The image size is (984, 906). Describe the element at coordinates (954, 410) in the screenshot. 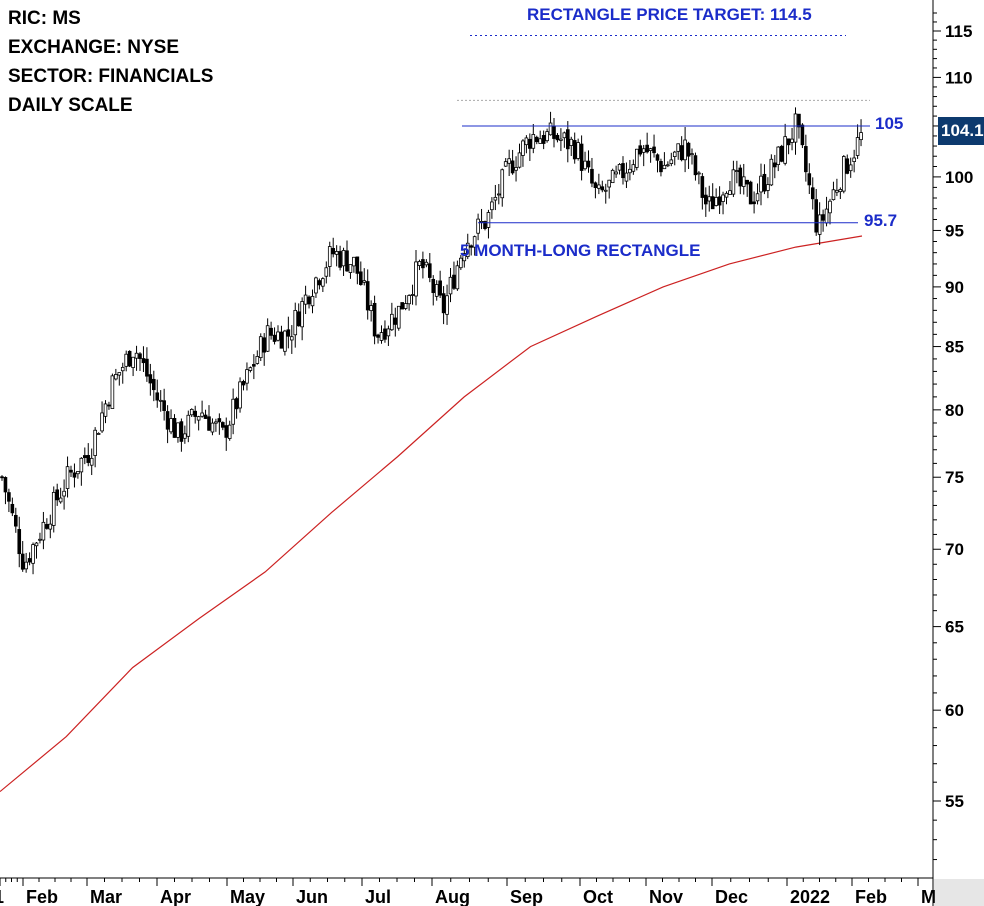

I see `y-tick-label: 80` at that location.